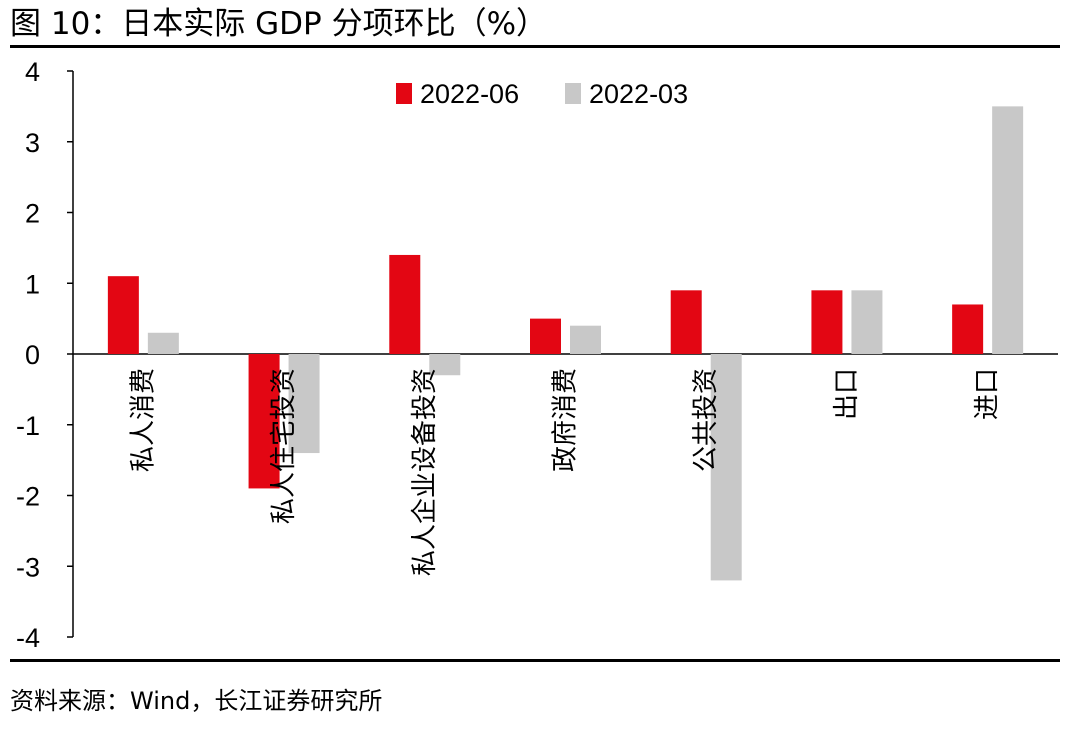 This screenshot has width=1080, height=730. What do you see at coordinates (32, 72) in the screenshot?
I see `y-tick-label: 4` at bounding box center [32, 72].